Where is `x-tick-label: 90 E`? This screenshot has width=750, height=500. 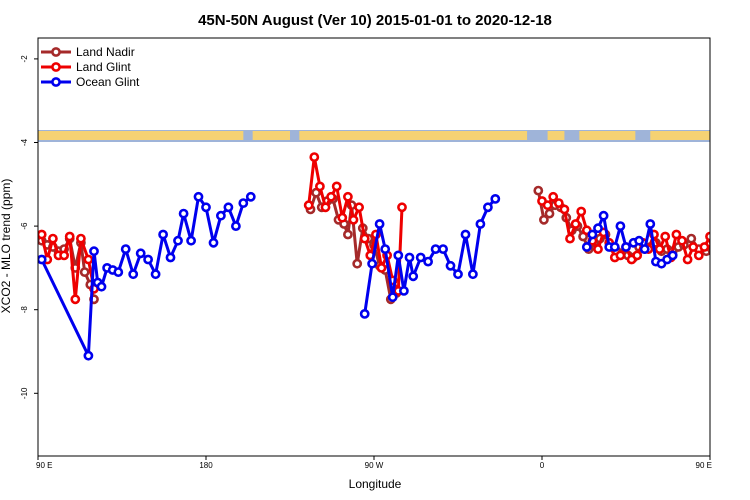
x-tick-label: 90 E is located at coordinates (704, 465).